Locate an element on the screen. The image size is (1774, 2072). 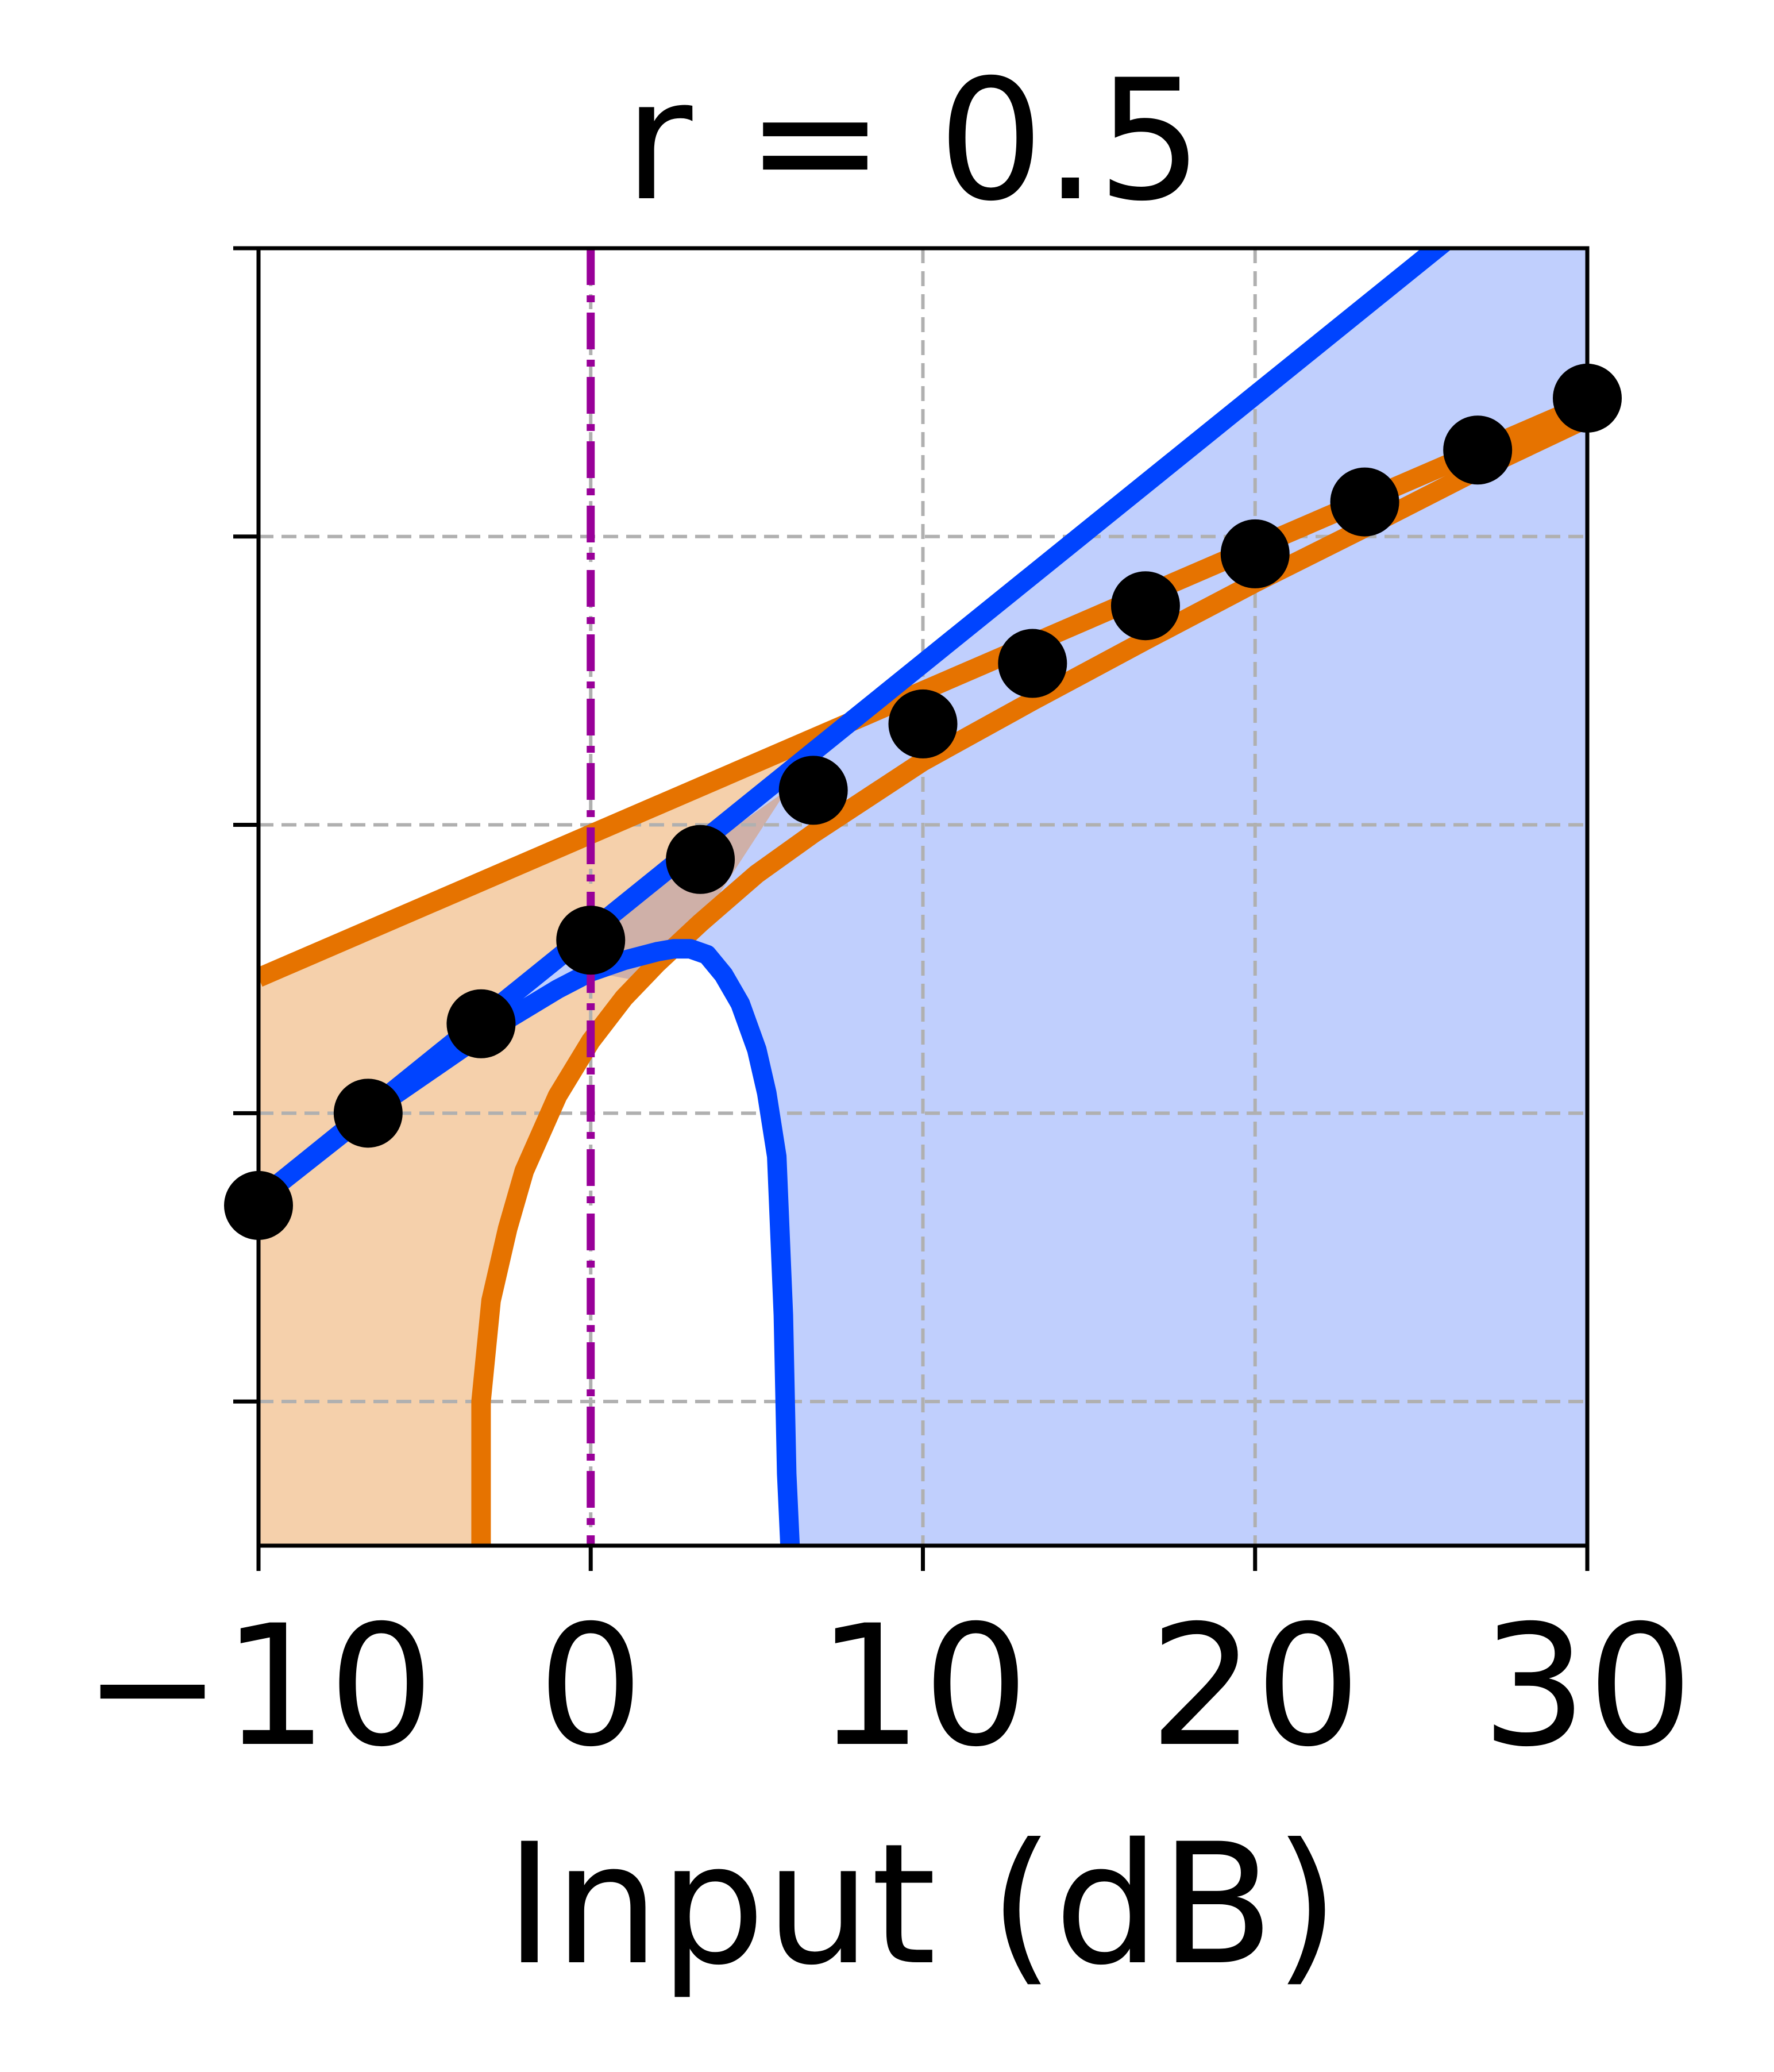
x-tick-label: 20 is located at coordinates (1255, 1687).